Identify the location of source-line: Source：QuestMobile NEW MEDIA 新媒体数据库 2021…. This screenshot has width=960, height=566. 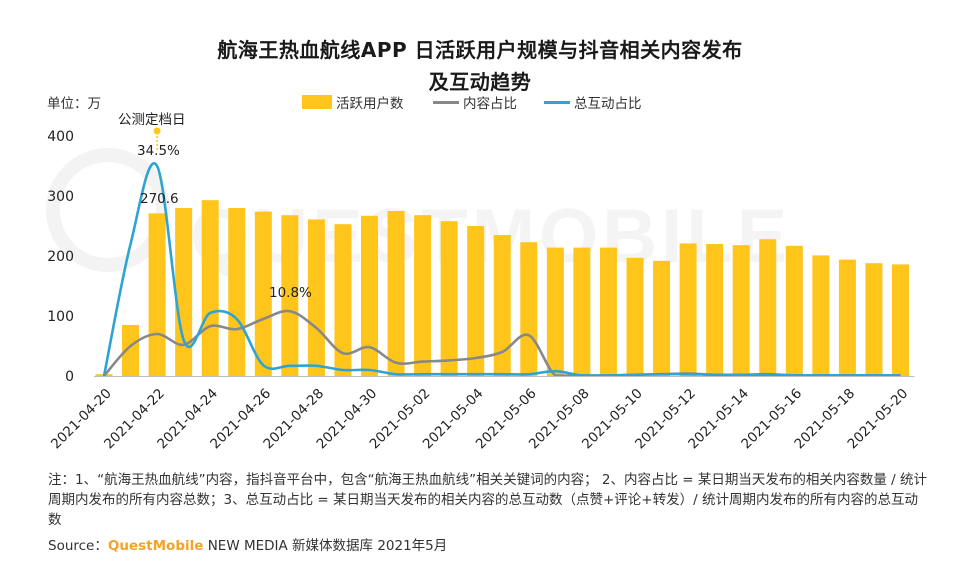
(247, 544).